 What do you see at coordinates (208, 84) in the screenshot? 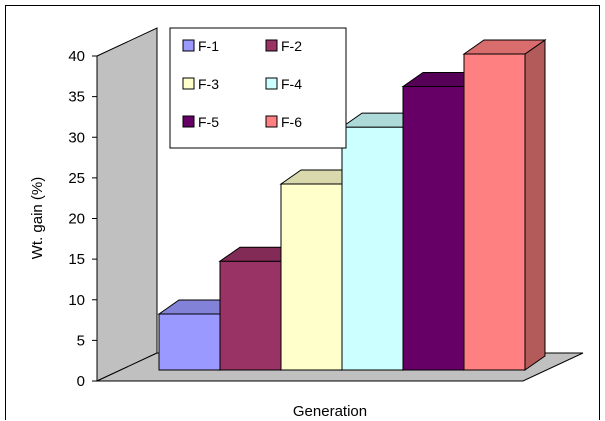
I see `legend-label: F-3` at bounding box center [208, 84].